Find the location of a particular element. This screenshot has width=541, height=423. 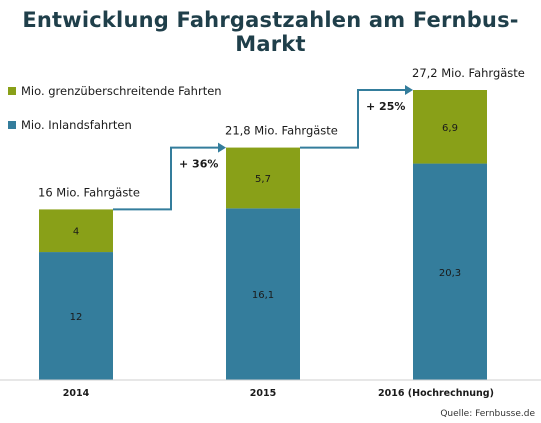

growth-label-0: + 36% is located at coordinates (198, 164).